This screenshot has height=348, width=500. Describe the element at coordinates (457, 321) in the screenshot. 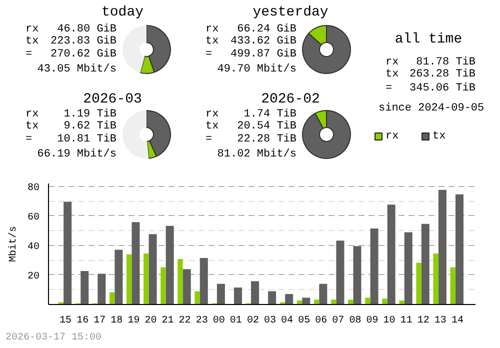

I see `x-tick-label: 14` at that location.